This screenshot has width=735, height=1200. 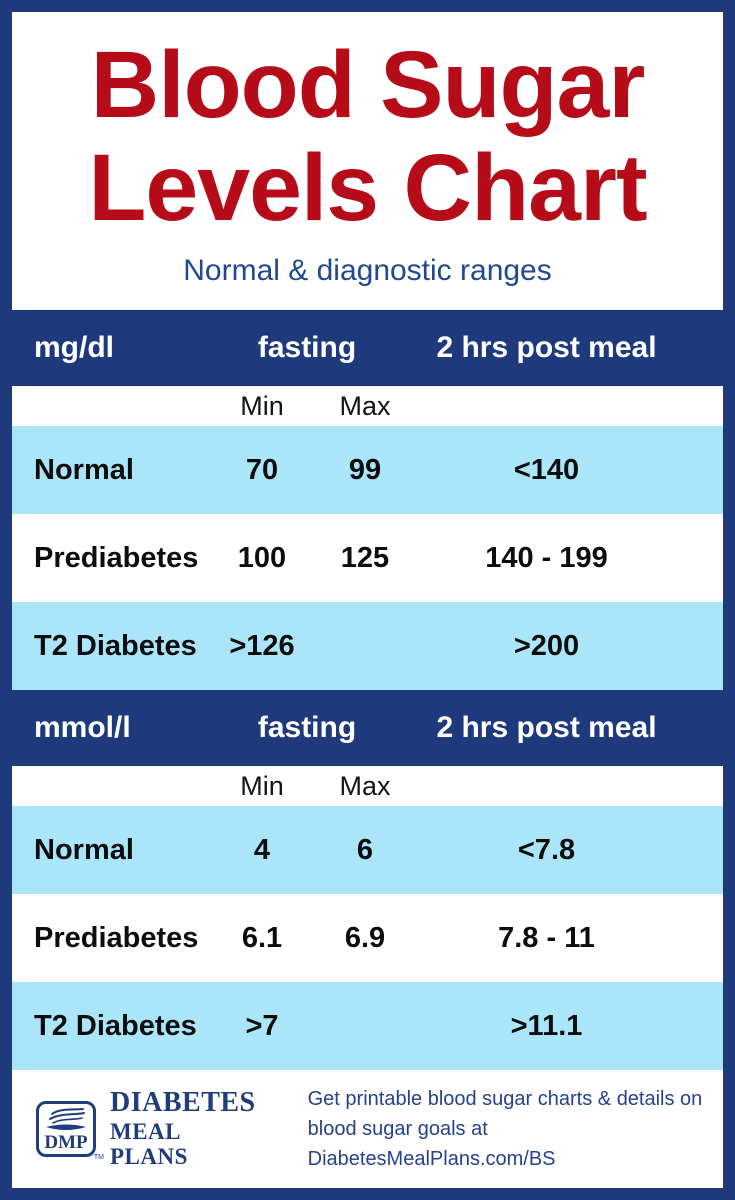 I want to click on mmoll-min-label: Min, so click(x=262, y=785).